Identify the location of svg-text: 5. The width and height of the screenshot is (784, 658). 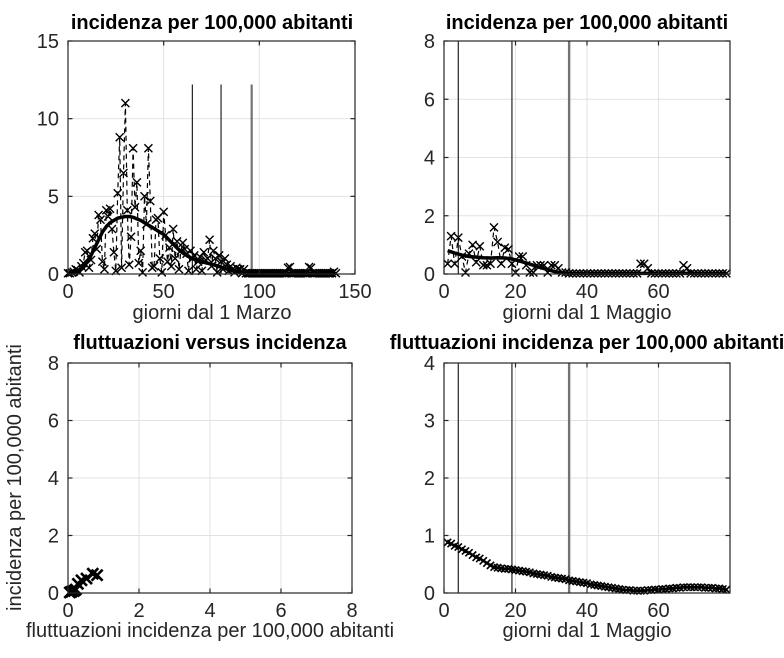
(53, 197).